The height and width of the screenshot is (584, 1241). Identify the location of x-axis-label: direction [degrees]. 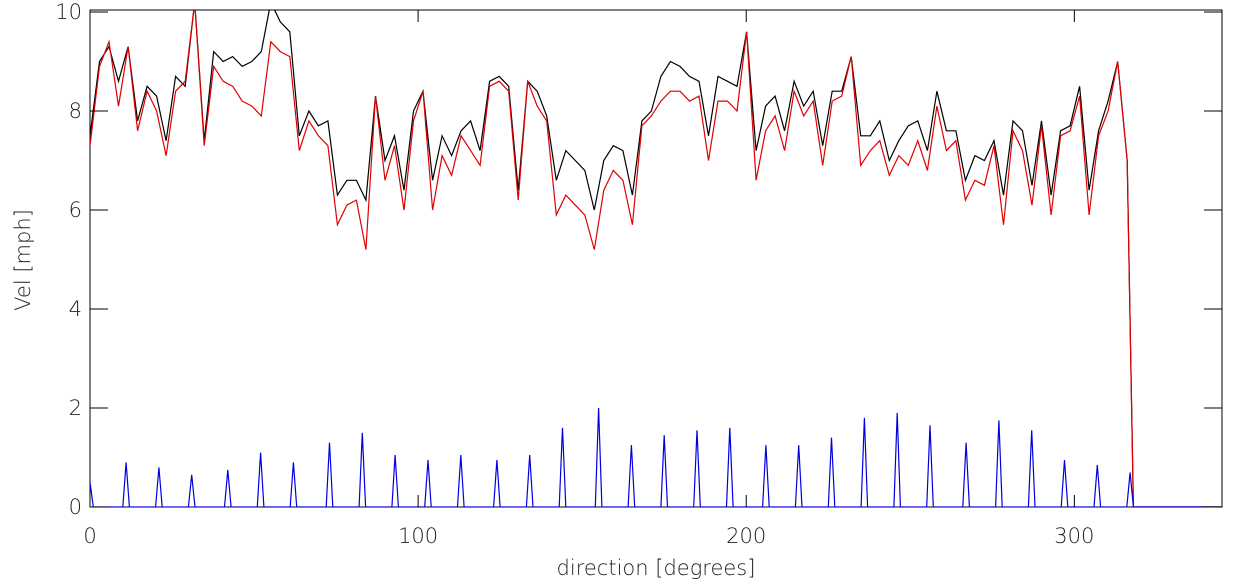
(656, 568).